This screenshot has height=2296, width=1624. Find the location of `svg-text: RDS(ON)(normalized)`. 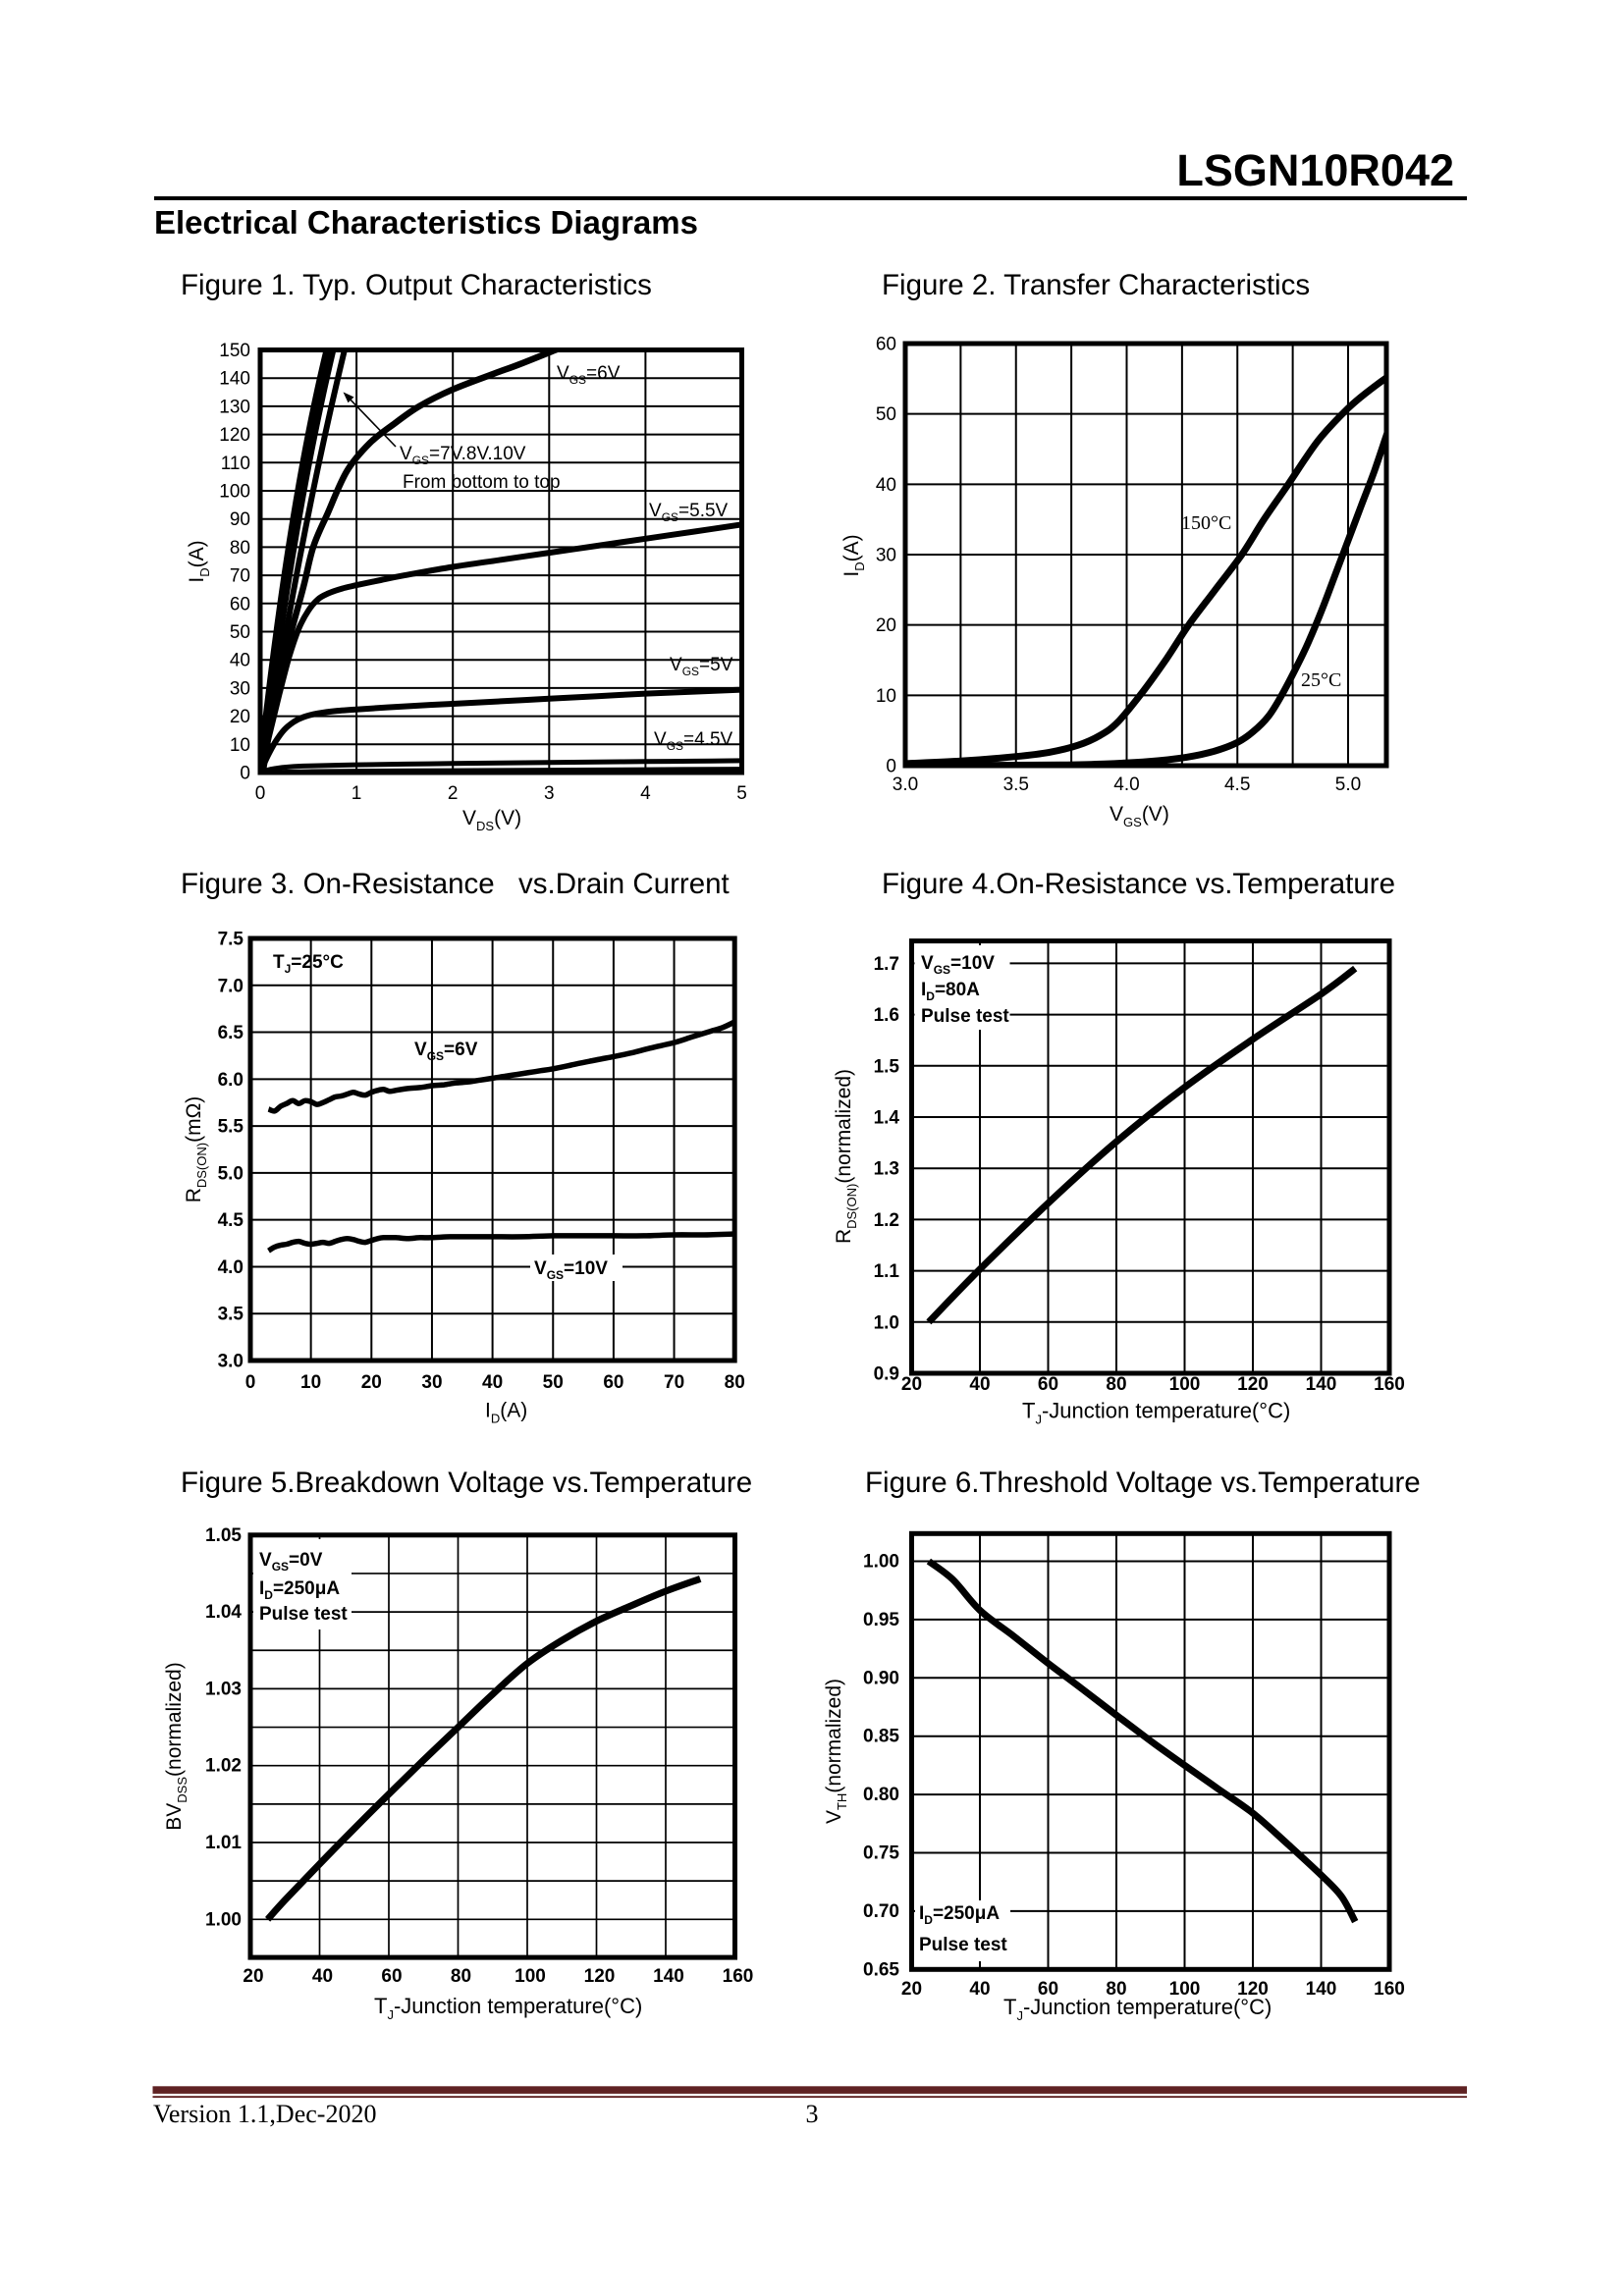

svg-text: RDS(ON)(normalized) is located at coordinates (846, 1156).